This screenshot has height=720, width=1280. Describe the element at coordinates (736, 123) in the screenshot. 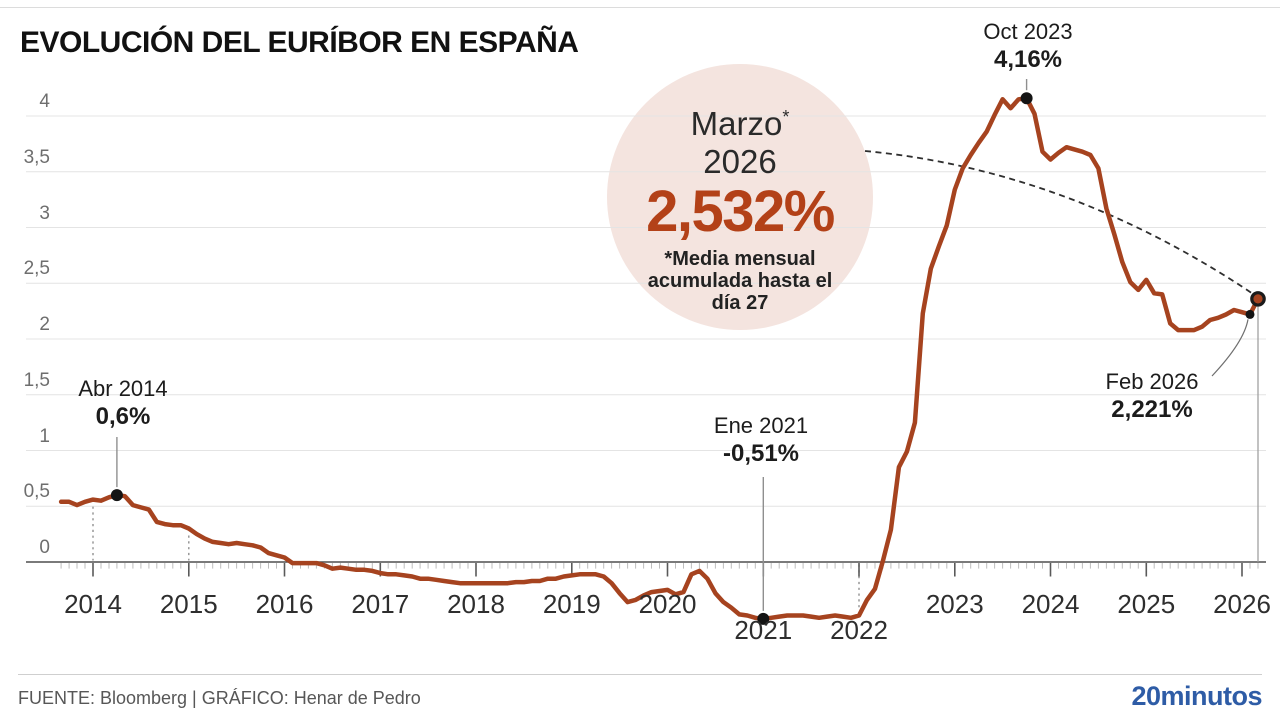

I see `highlight-month-text: Marzo` at that location.